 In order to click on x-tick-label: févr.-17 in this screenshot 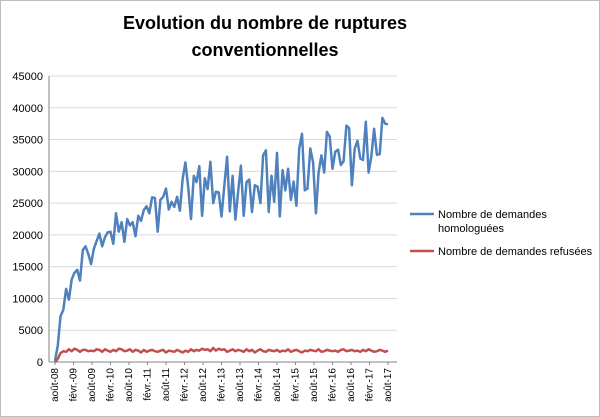, I will do `click(370, 385)`.